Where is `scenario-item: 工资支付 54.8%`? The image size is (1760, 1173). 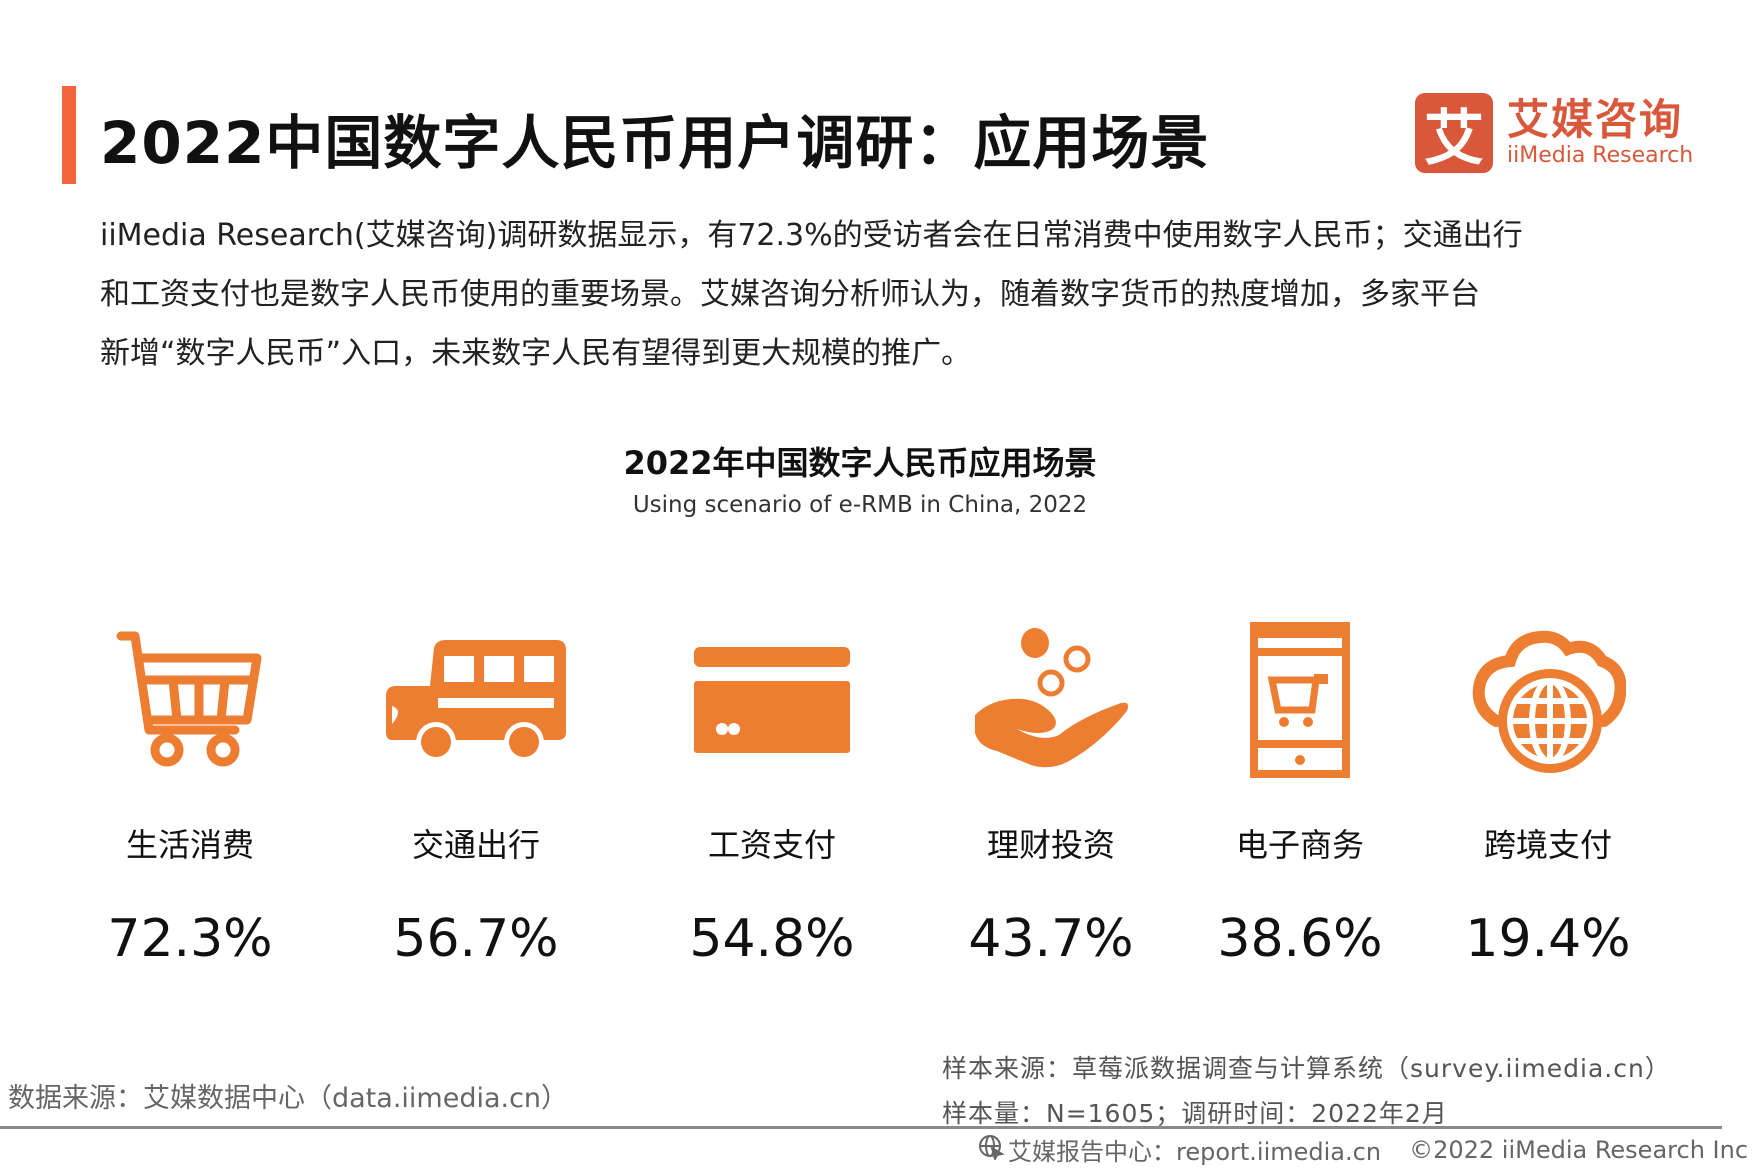
scenario-item: 工资支付 54.8% is located at coordinates (772, 792).